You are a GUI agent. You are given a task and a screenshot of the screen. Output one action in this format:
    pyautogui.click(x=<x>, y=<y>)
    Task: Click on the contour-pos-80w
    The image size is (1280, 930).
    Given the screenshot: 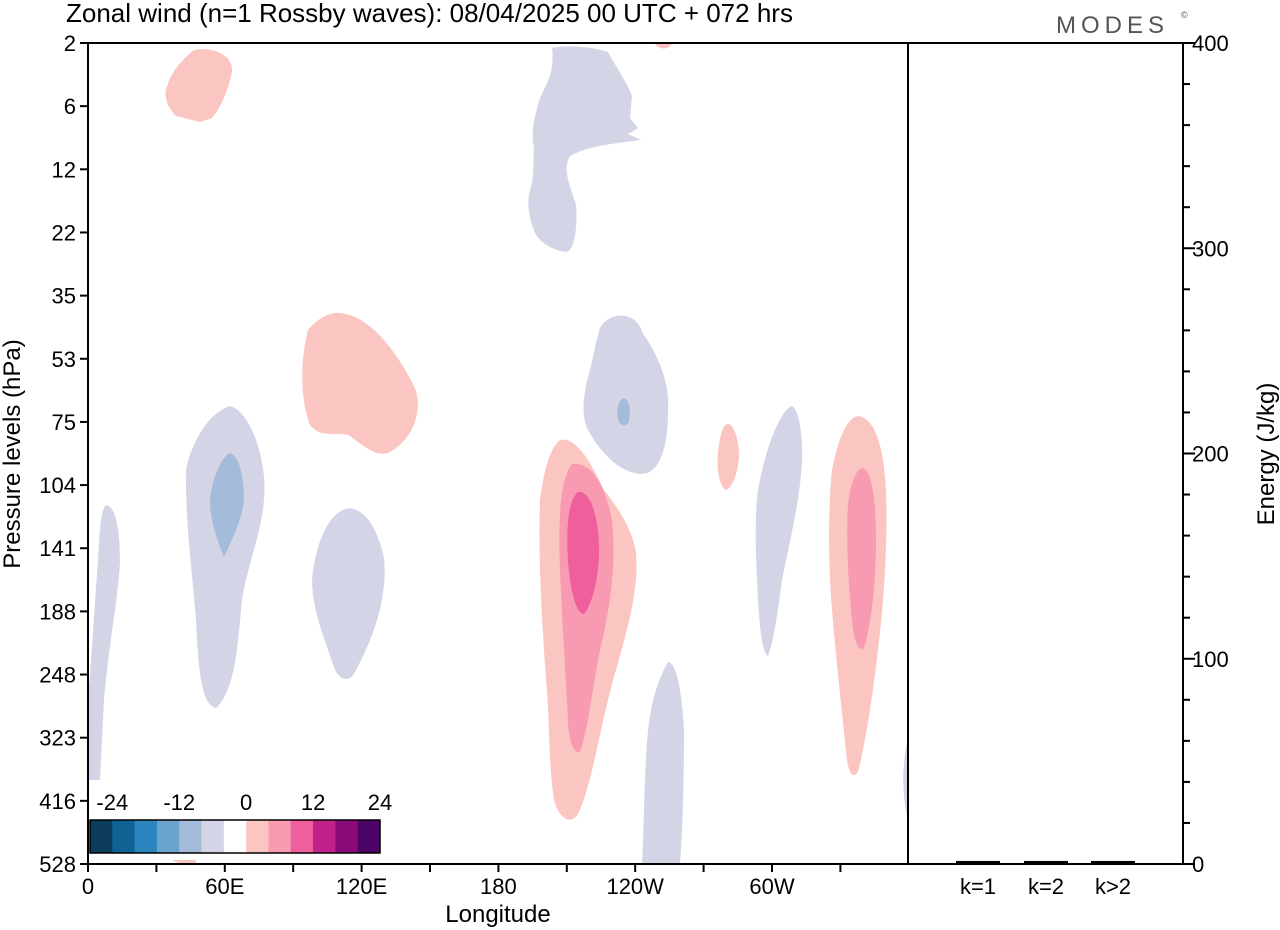 What is the action you would take?
    pyautogui.click(x=728, y=457)
    